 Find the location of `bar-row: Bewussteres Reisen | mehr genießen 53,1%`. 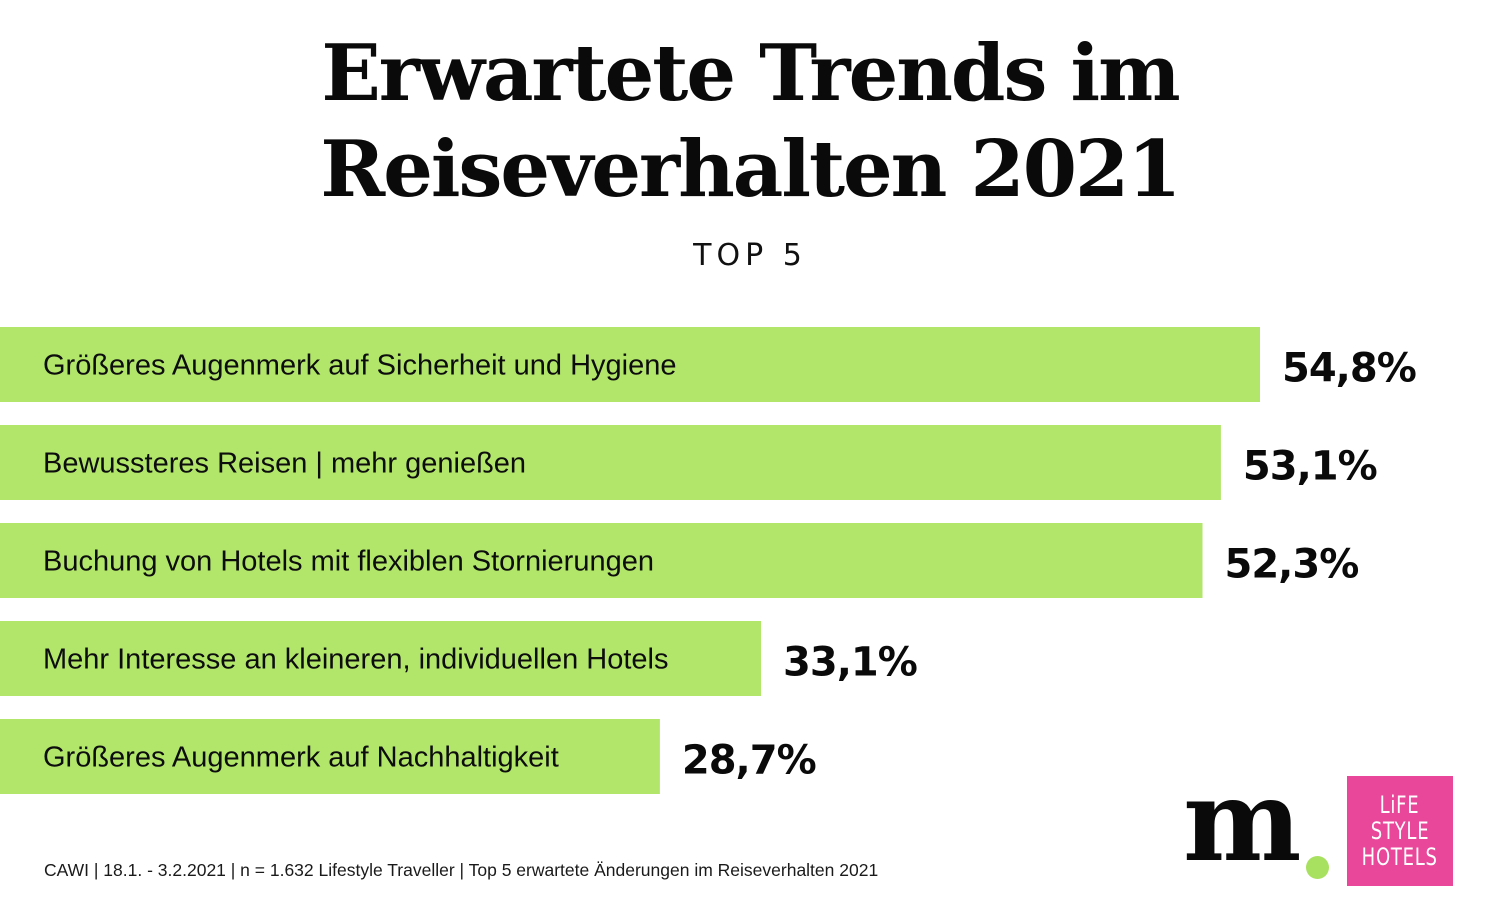

bar-row: Bewussteres Reisen | mehr genießen 53,1% is located at coordinates (689, 462).